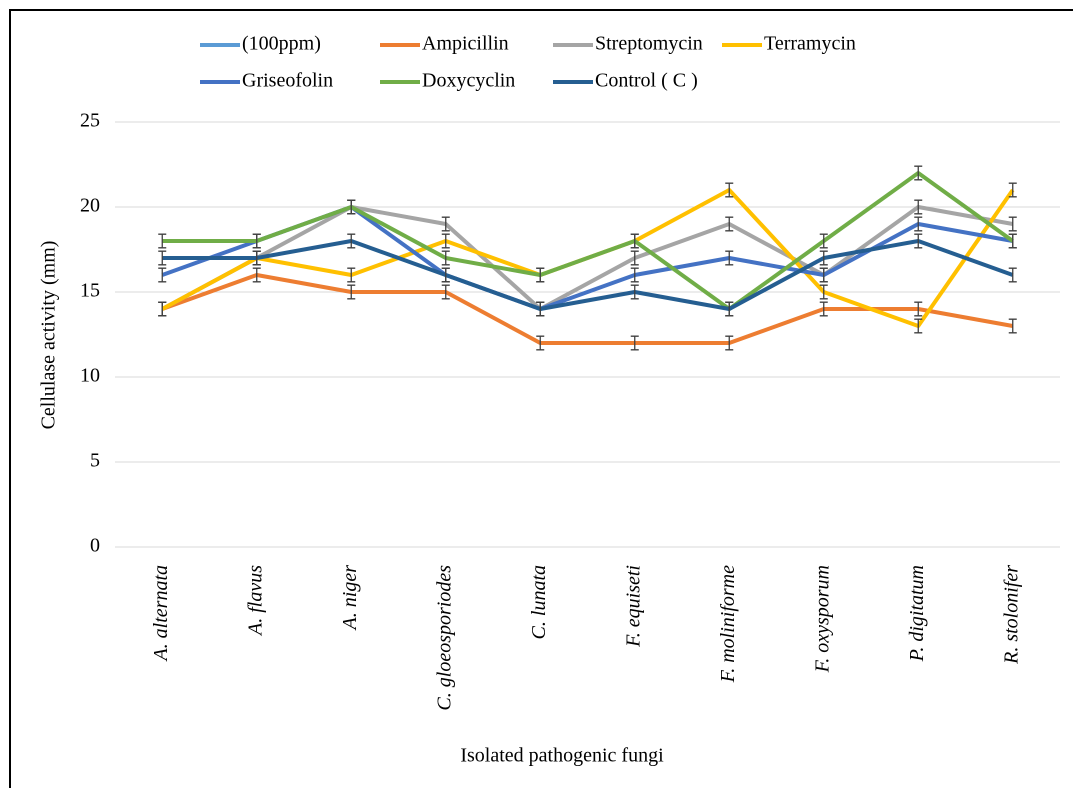  What do you see at coordinates (49, 335) in the screenshot?
I see `y-axis-title: Cellulase activity (mm)` at bounding box center [49, 335].